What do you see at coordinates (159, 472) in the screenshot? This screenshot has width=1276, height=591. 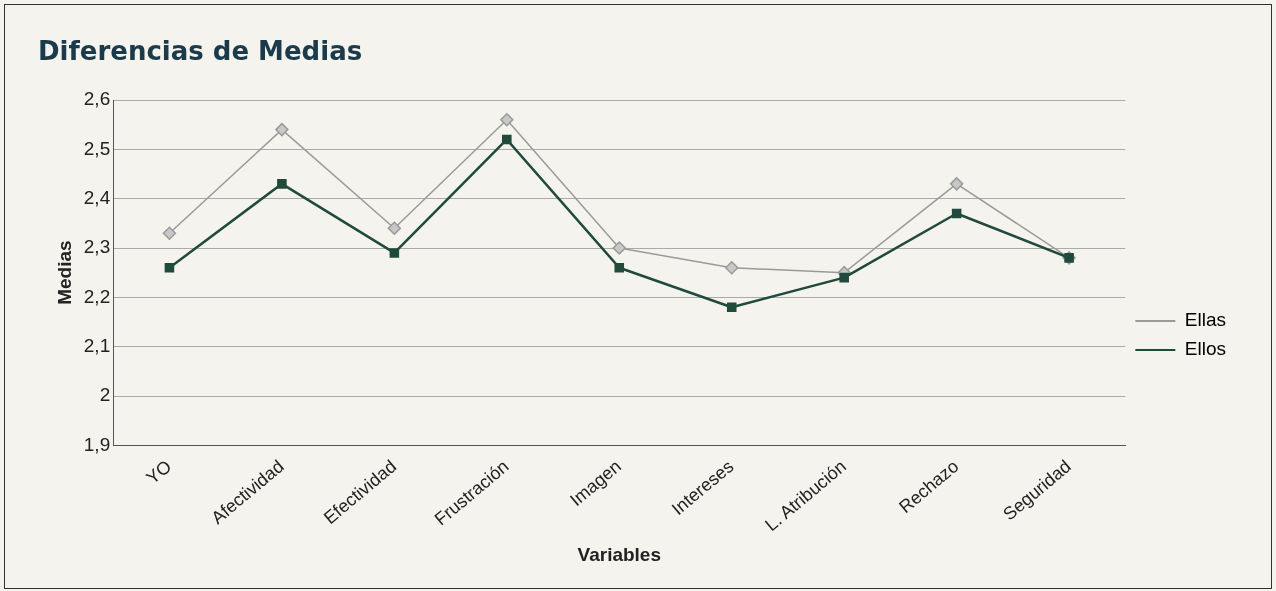 I see `x-tick-label: YO` at bounding box center [159, 472].